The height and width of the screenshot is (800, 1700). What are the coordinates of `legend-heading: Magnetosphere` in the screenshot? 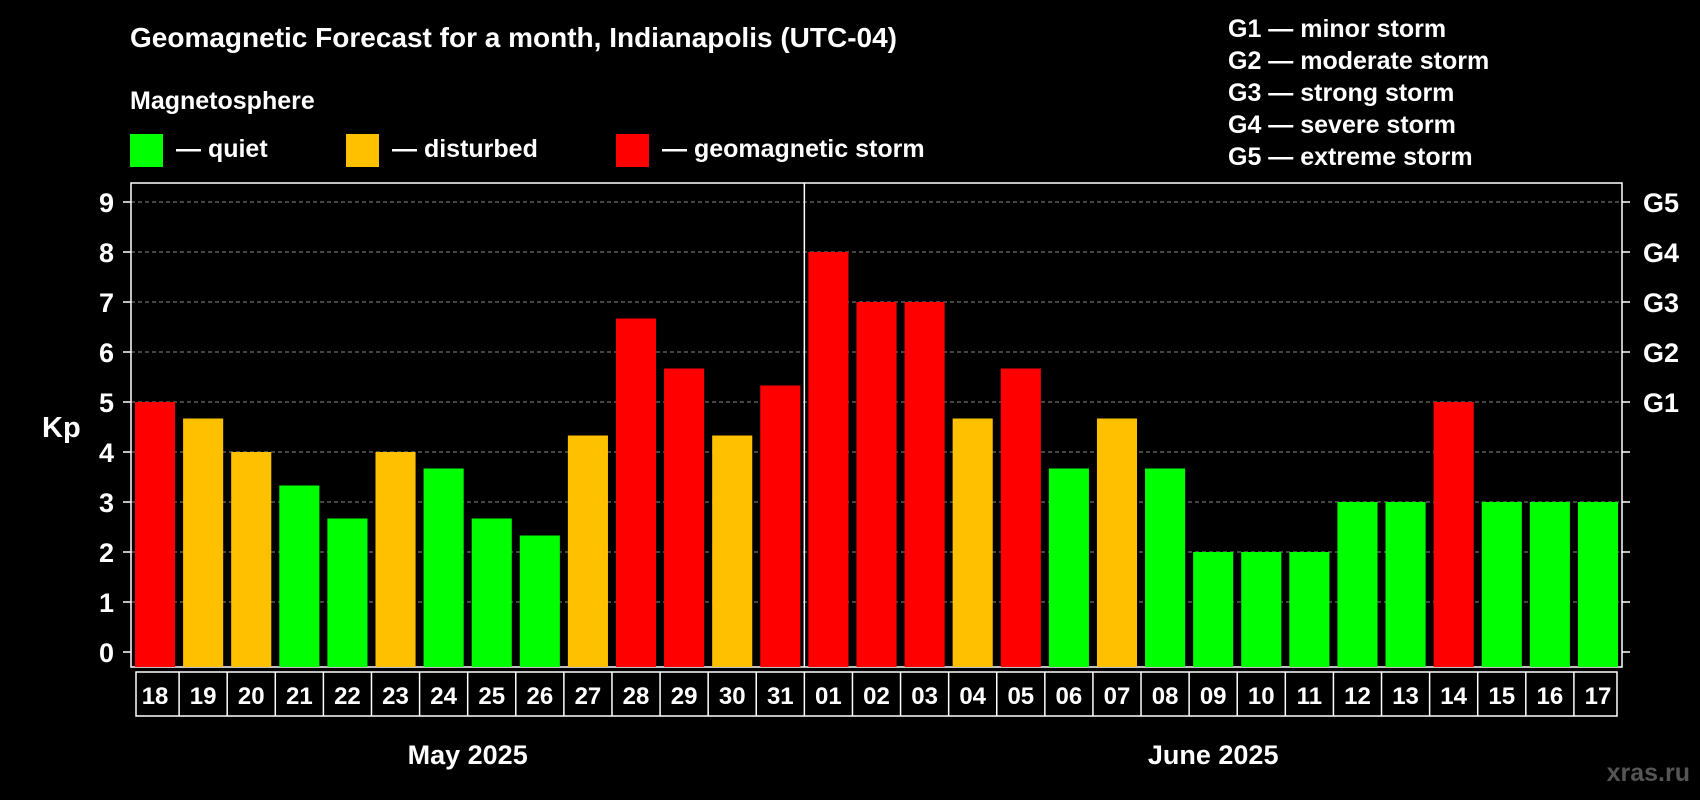 It's located at (222, 101).